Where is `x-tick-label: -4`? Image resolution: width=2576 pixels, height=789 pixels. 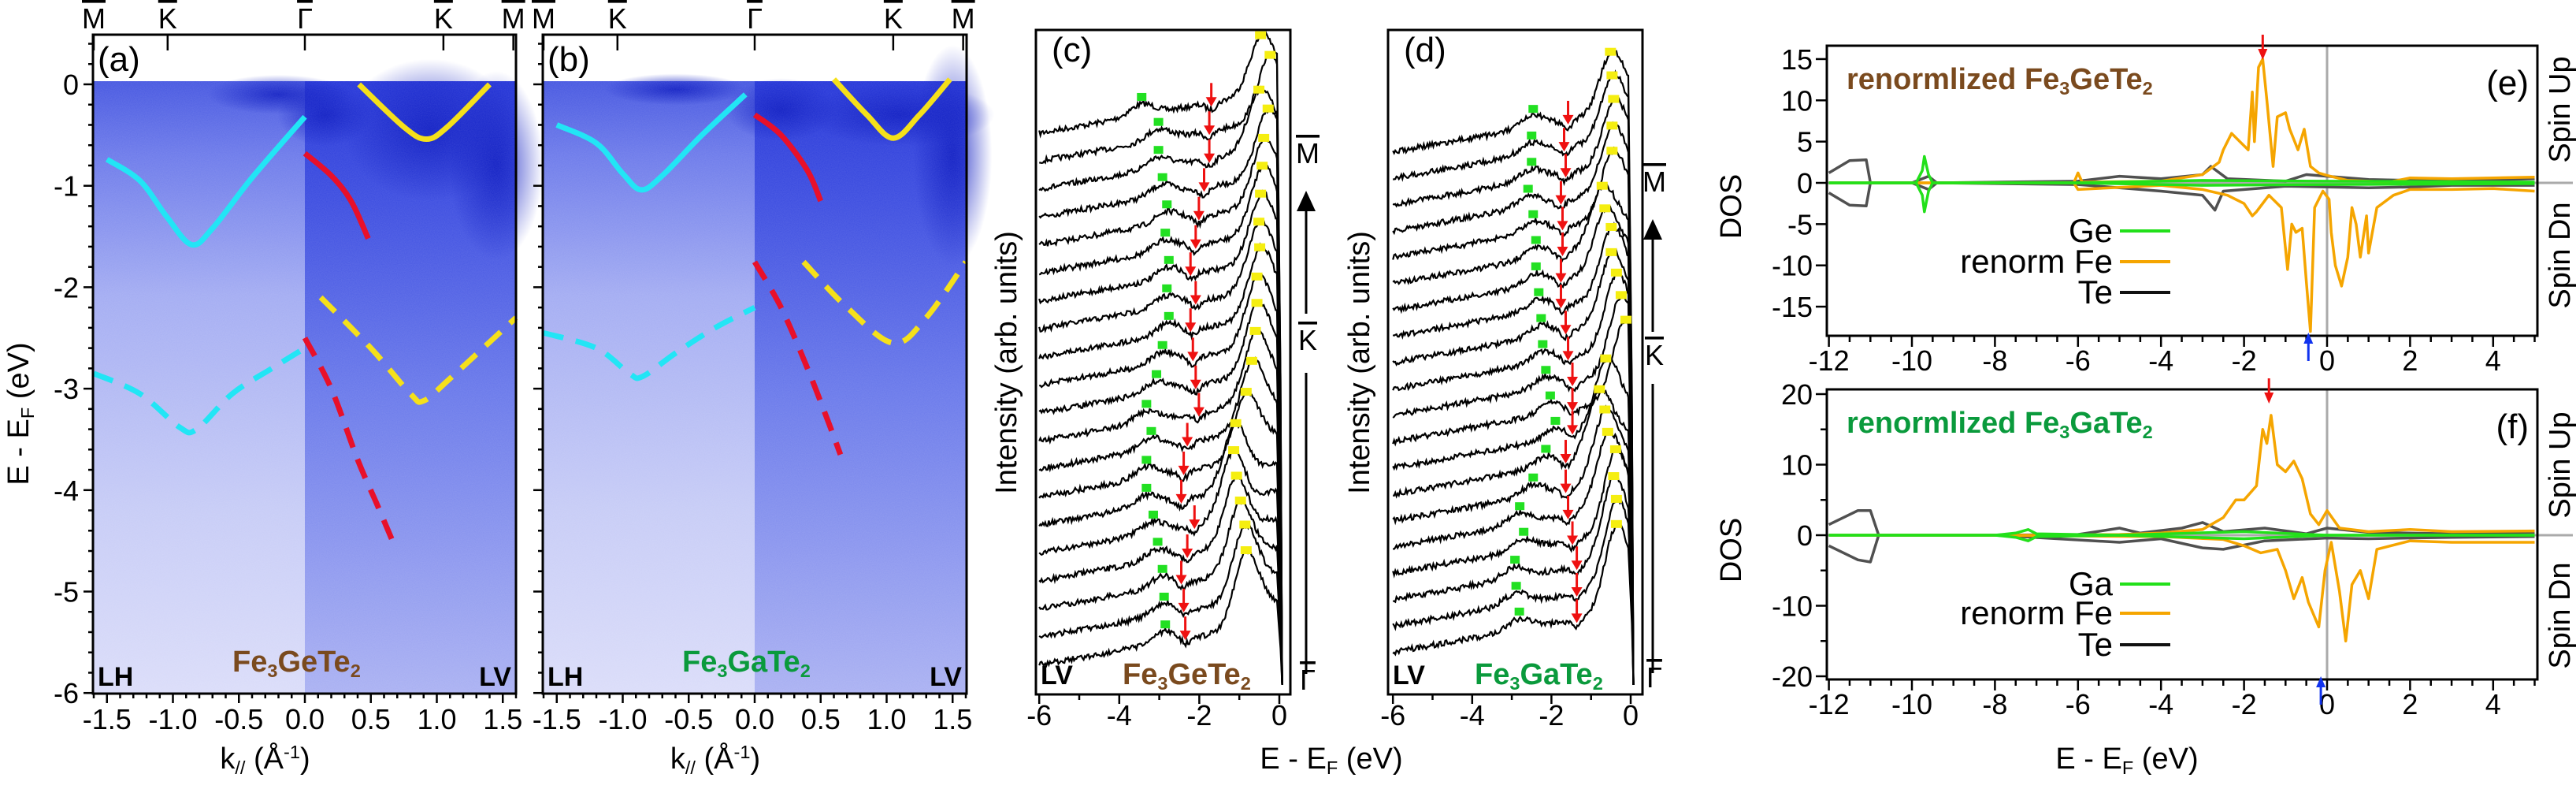
x-tick-label: -4 is located at coordinates (1119, 715).